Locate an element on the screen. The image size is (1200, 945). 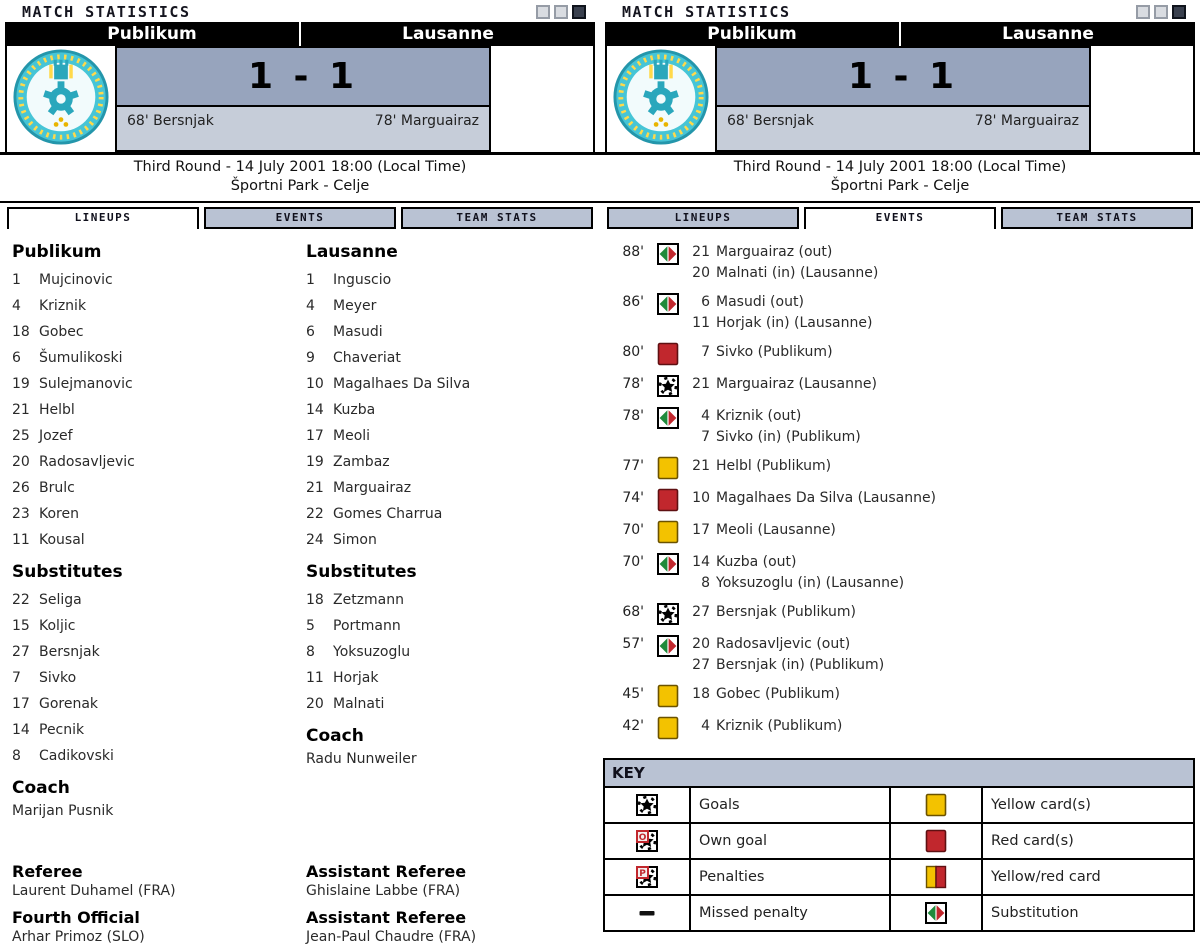
player-name: Pecnik is located at coordinates (62, 730).